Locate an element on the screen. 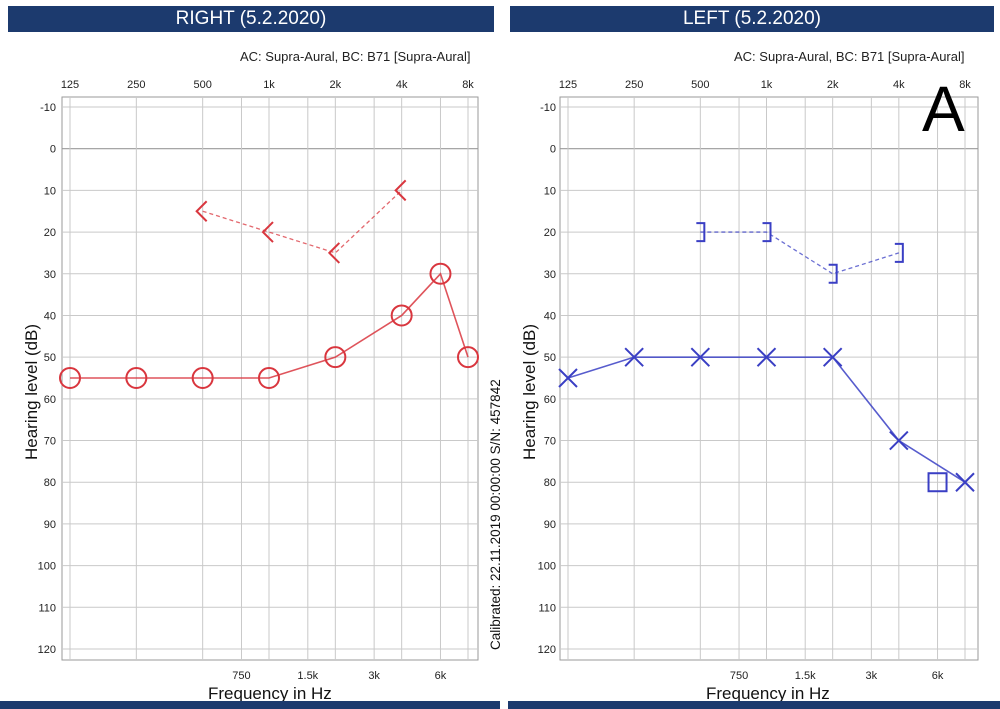 The image size is (1000, 709). right-top-tick-label: 4k is located at coordinates (402, 85).